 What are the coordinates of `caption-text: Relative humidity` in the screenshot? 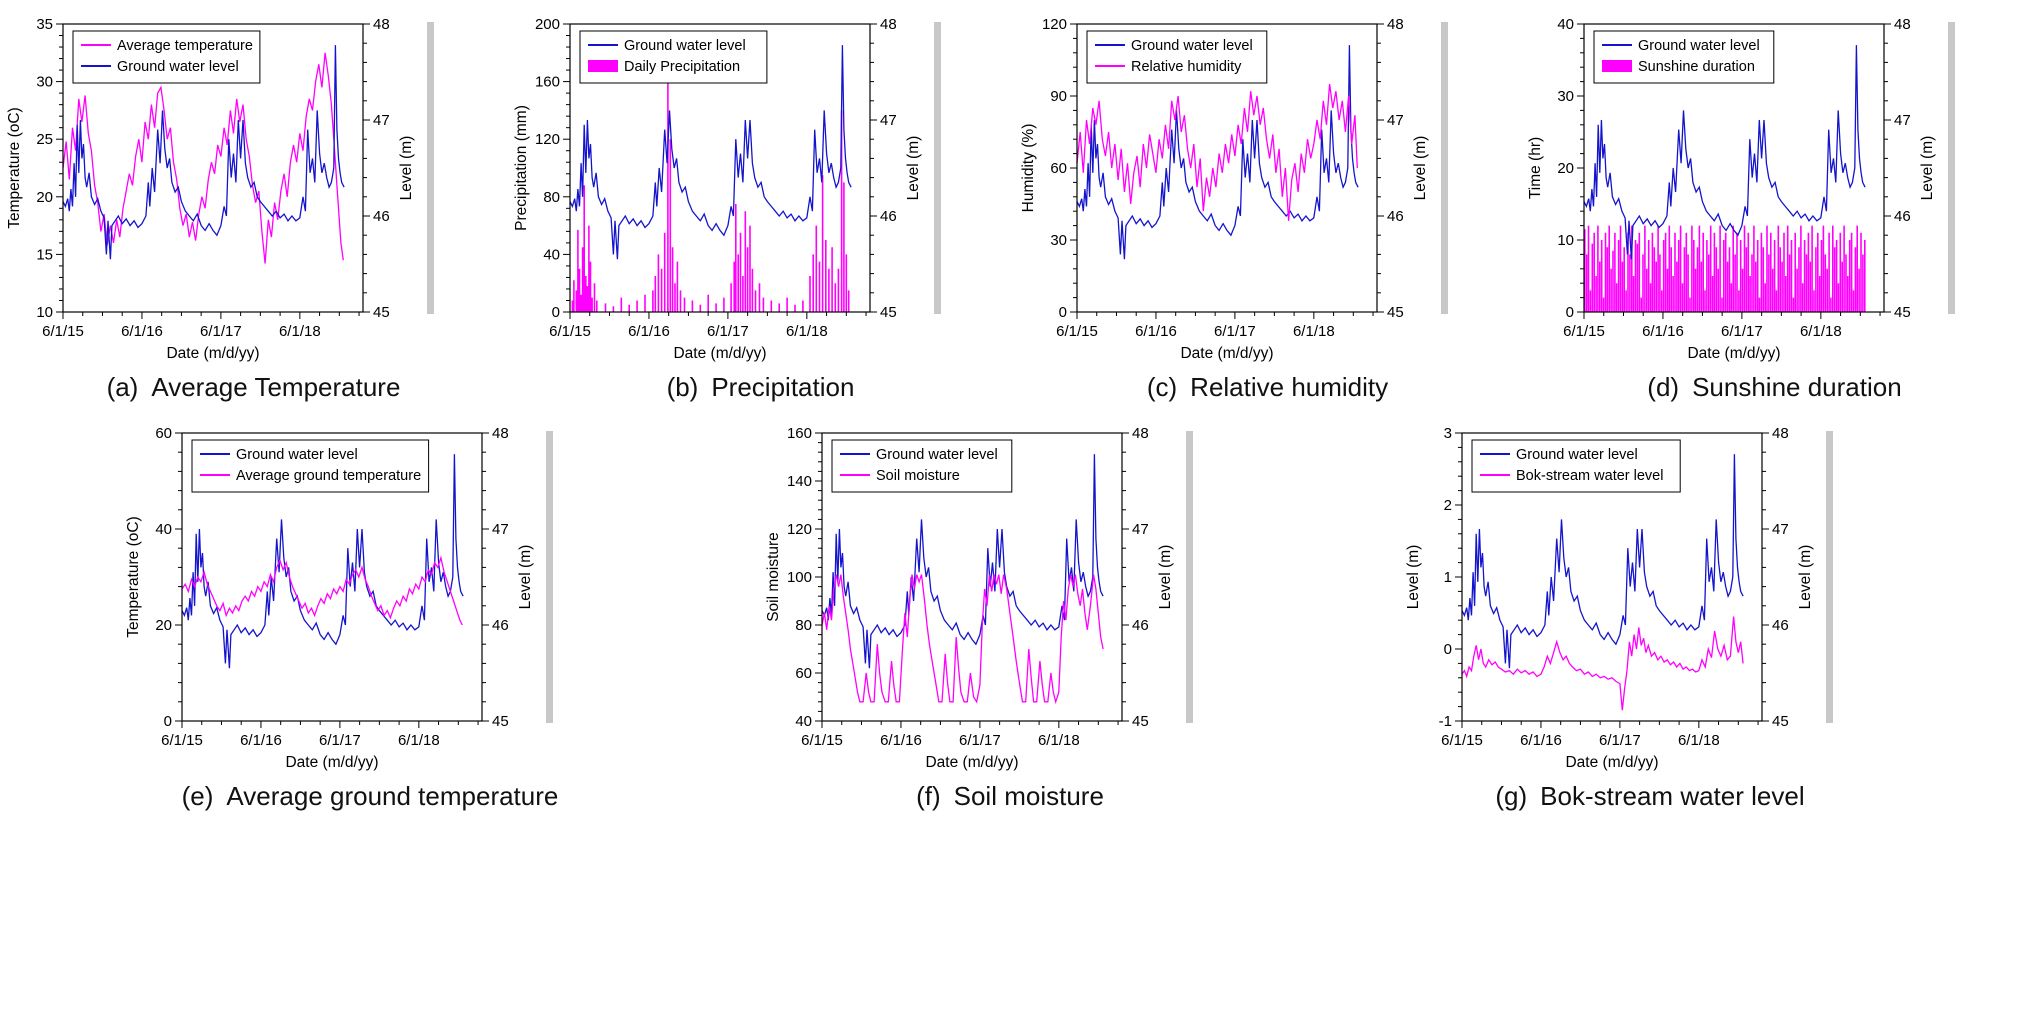 It's located at (1289, 387).